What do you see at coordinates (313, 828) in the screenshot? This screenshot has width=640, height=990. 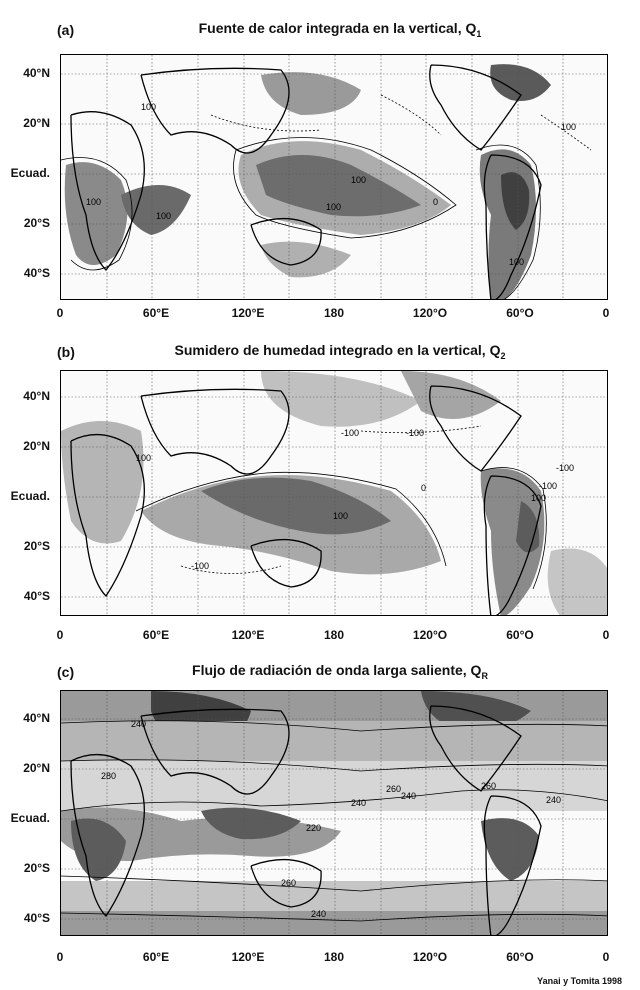 I see `contour-label: 220` at bounding box center [313, 828].